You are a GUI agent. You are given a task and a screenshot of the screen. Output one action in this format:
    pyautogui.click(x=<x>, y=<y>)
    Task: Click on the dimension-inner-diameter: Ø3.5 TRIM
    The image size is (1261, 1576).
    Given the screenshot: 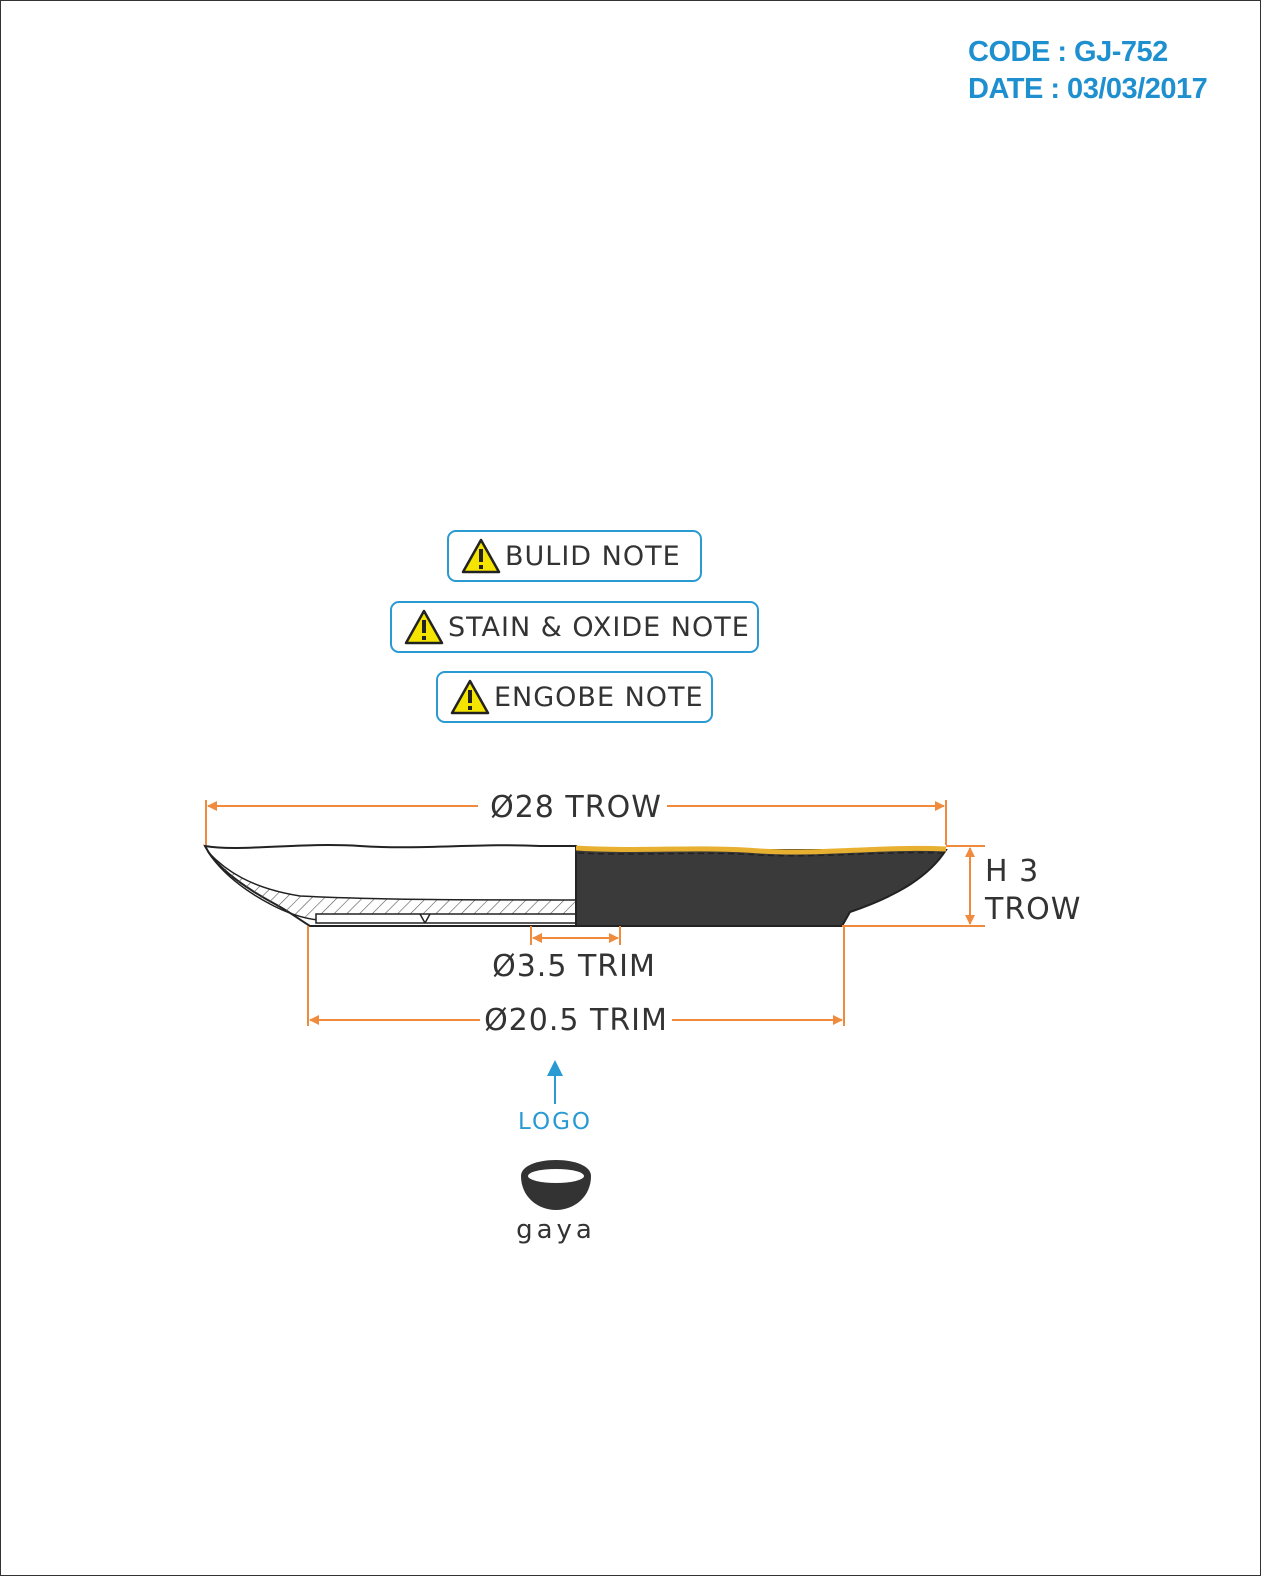 What is the action you would take?
    pyautogui.click(x=574, y=955)
    